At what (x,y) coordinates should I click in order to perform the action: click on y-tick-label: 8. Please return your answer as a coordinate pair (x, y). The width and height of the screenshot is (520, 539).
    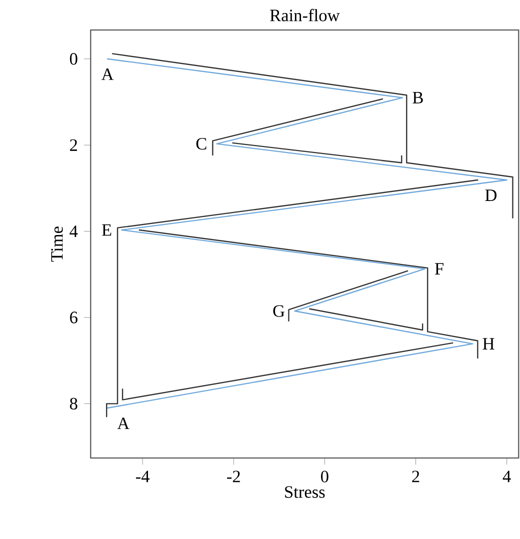
    Looking at the image, I should click on (74, 404).